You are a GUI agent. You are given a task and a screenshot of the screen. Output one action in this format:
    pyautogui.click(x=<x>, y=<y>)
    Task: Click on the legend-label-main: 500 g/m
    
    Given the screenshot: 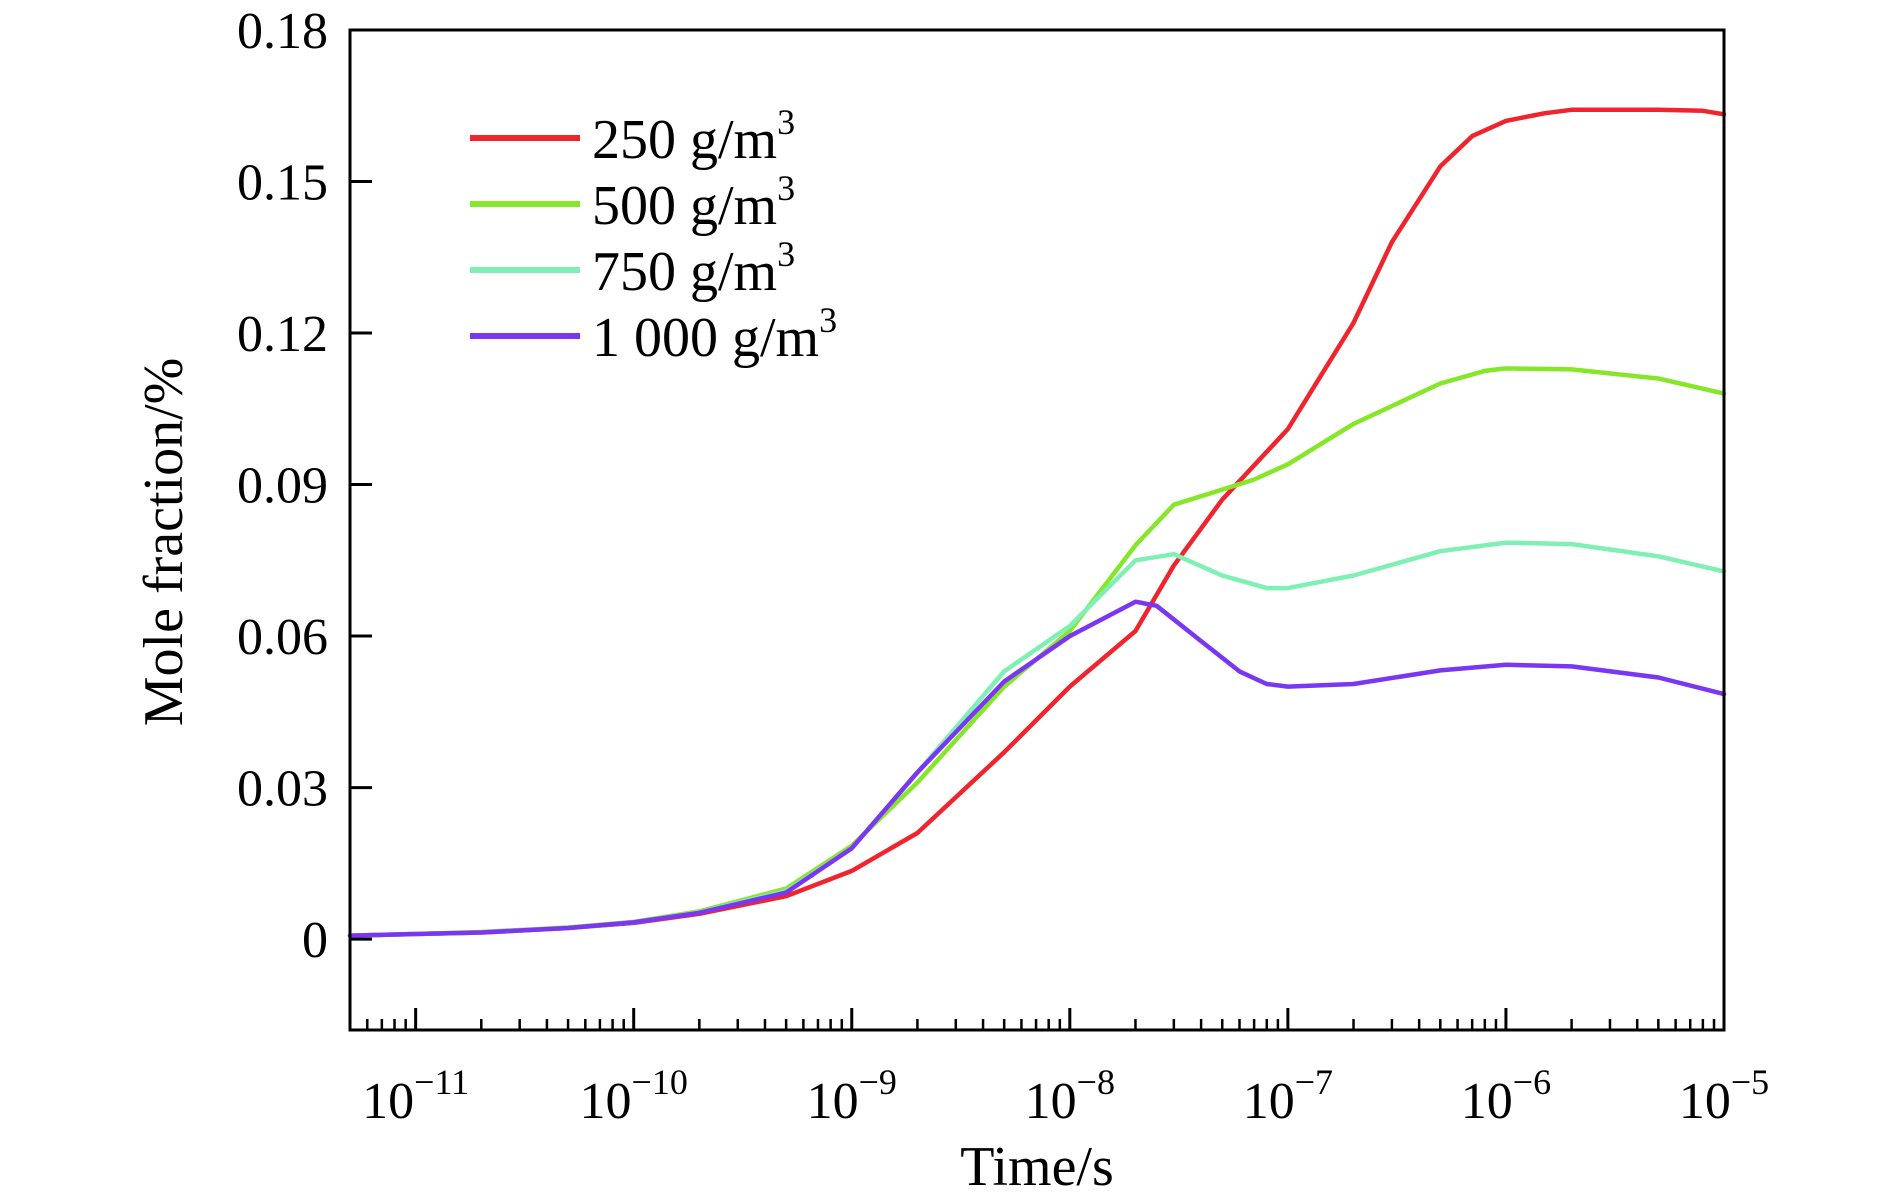 What is the action you would take?
    pyautogui.click(x=684, y=206)
    